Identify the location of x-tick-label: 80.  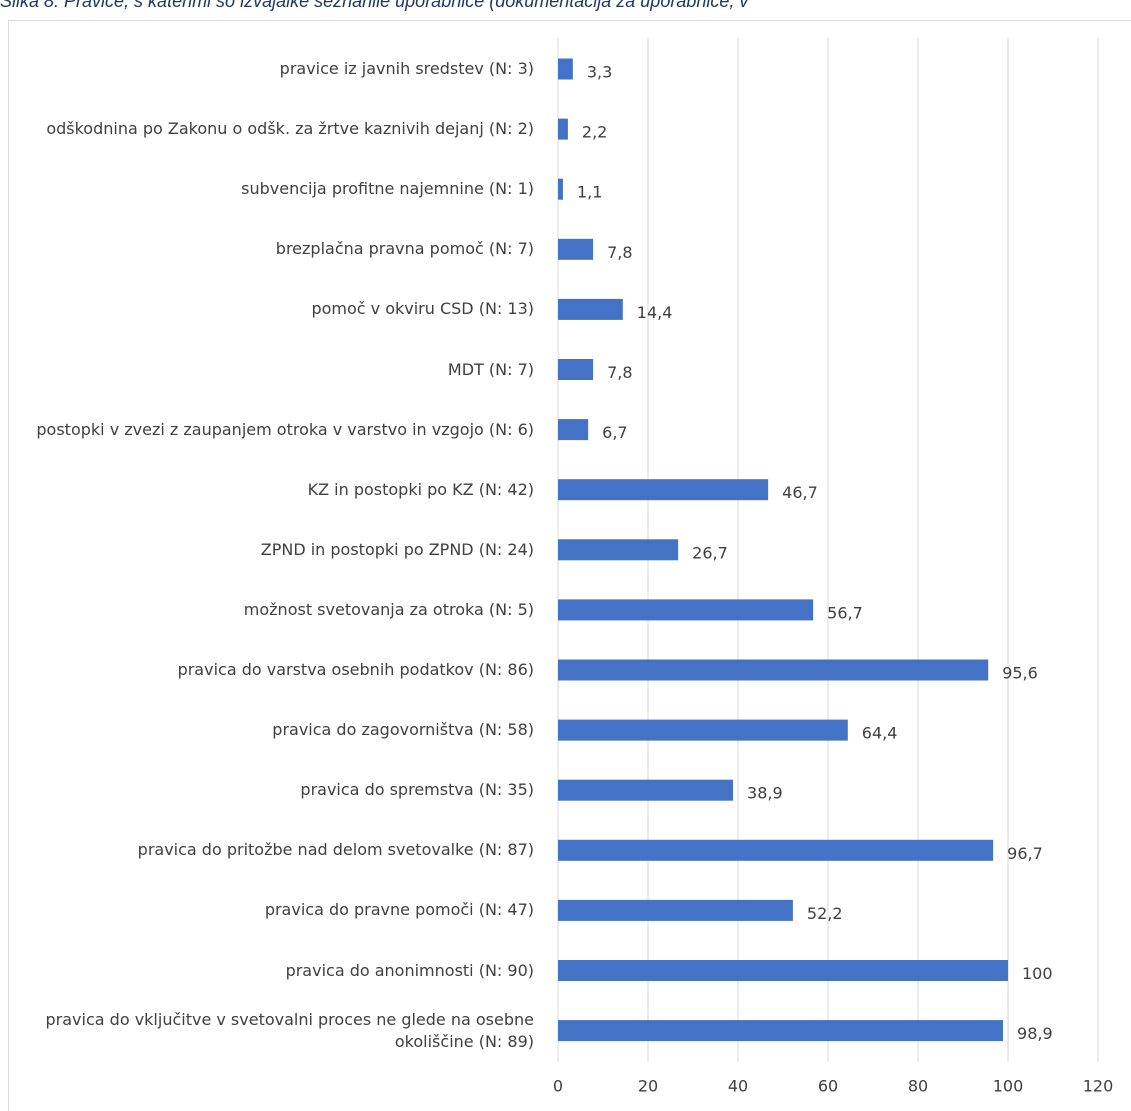
(918, 1086).